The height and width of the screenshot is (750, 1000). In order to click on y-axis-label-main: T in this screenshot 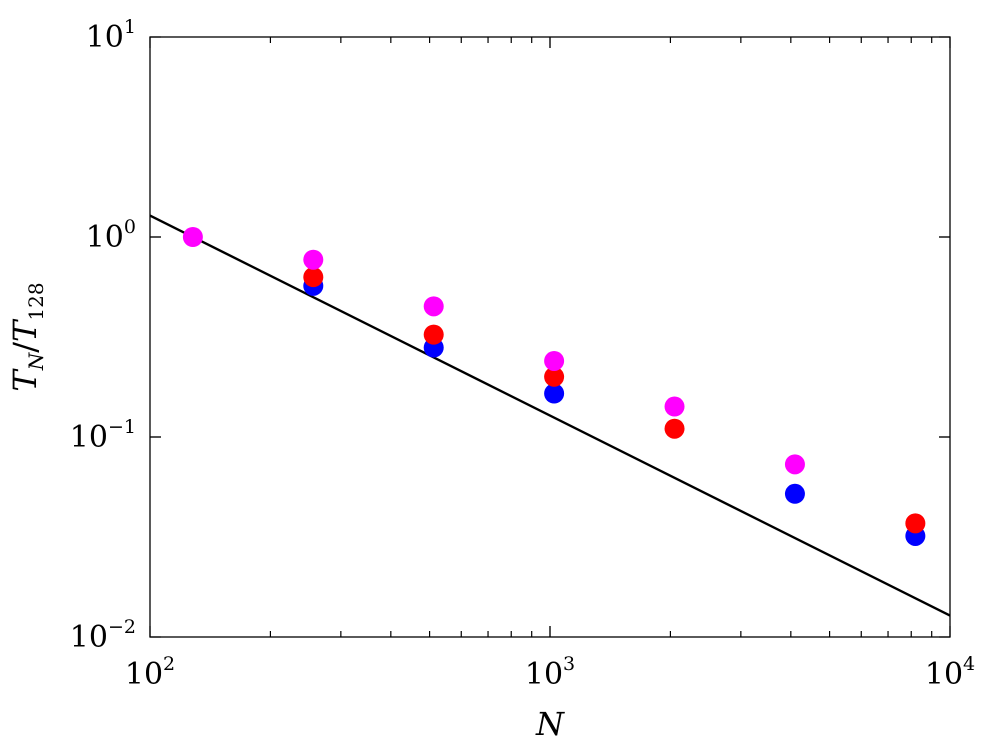, I will do `click(25, 380)`.